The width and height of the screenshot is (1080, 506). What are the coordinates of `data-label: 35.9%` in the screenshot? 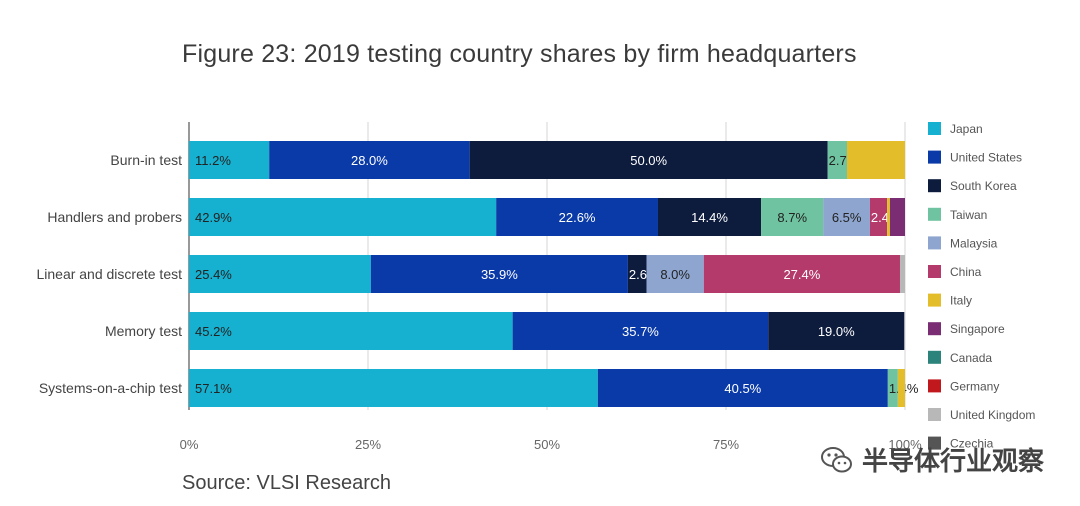 It's located at (499, 274).